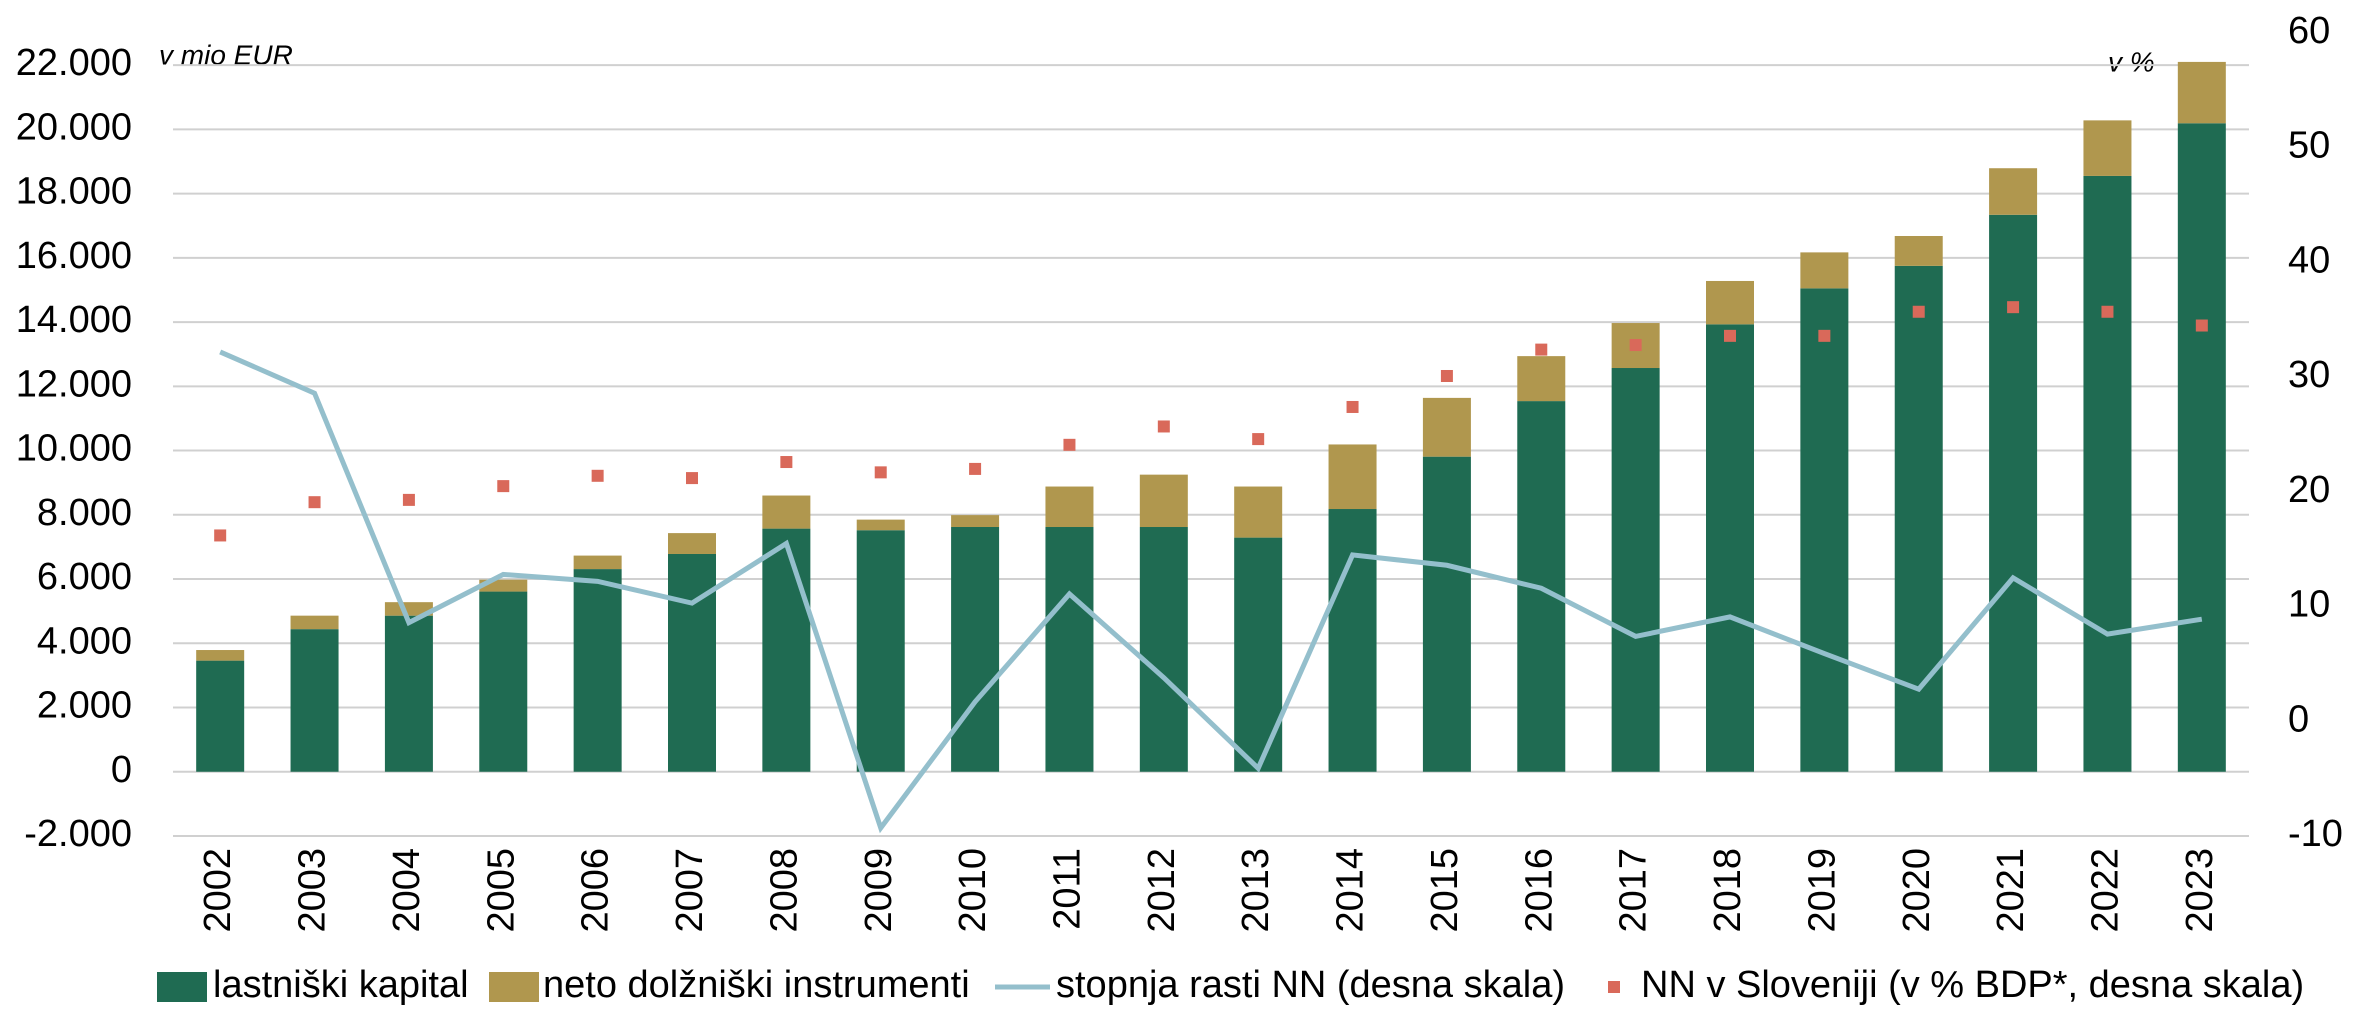  What do you see at coordinates (1972, 985) in the screenshot?
I see `legend-label: NN v Sloveniji (v % BDP*, desna skala)` at bounding box center [1972, 985].